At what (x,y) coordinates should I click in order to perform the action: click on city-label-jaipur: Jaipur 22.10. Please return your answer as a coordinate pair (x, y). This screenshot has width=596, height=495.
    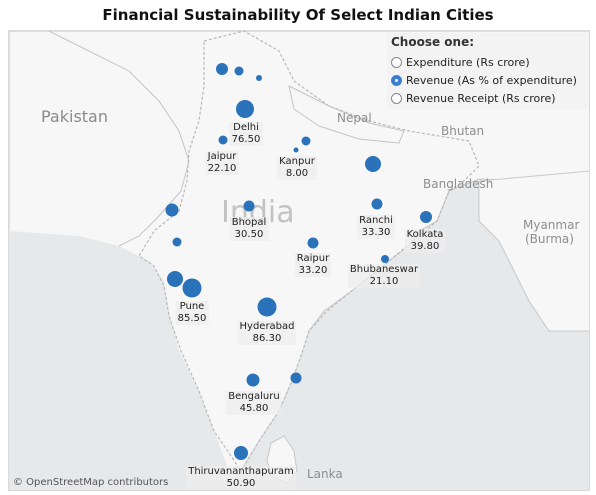
    Looking at the image, I should click on (222, 163).